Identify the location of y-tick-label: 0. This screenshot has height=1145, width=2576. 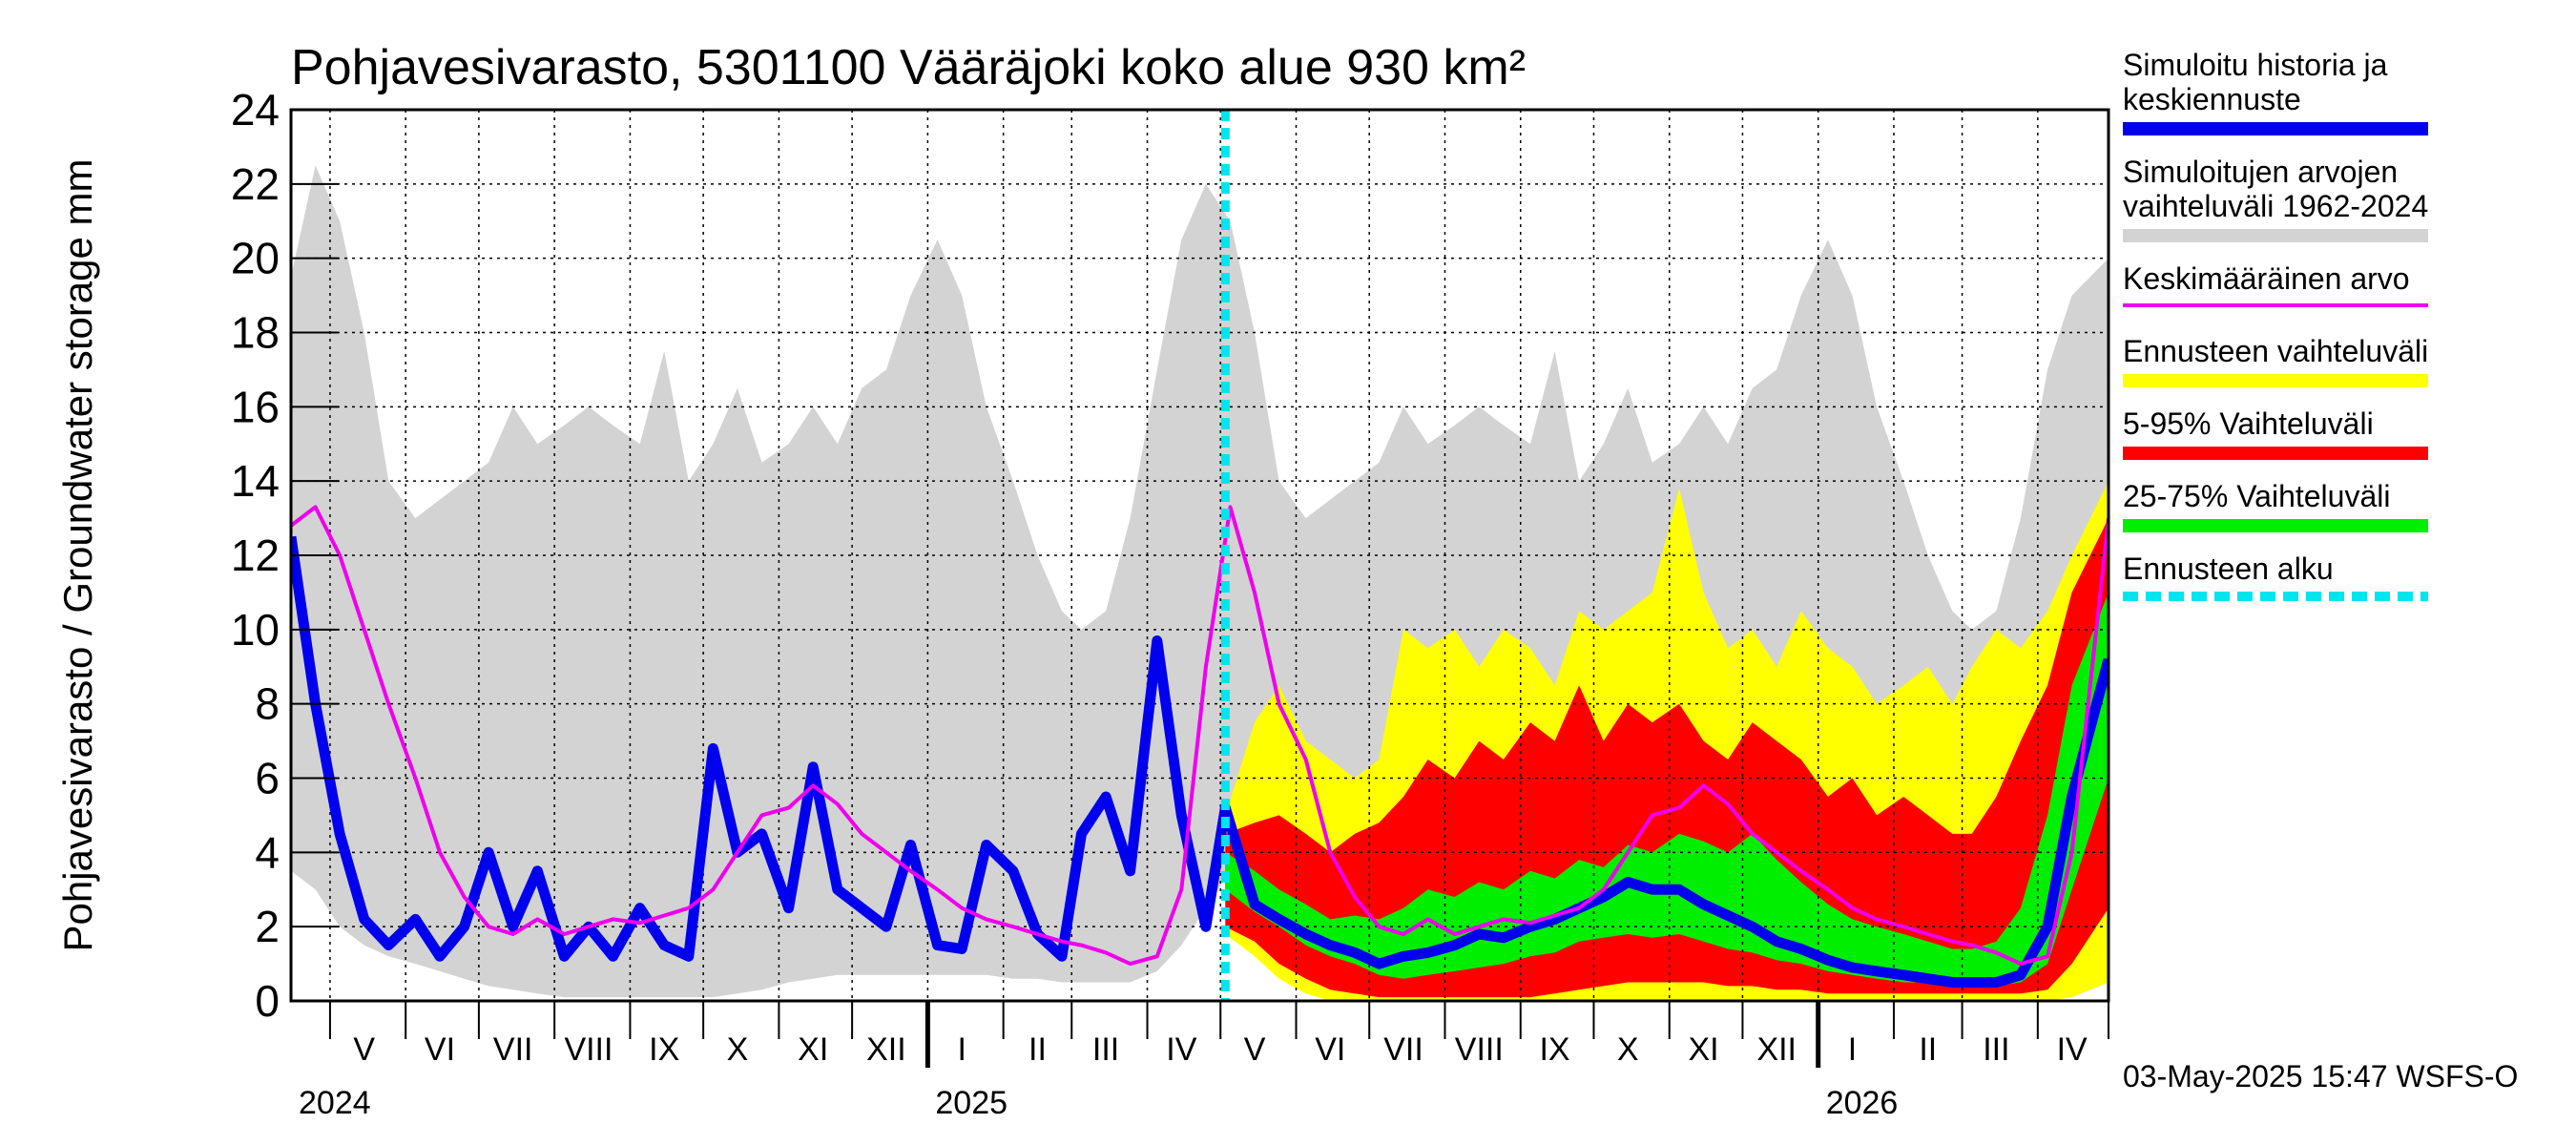
(267, 1001).